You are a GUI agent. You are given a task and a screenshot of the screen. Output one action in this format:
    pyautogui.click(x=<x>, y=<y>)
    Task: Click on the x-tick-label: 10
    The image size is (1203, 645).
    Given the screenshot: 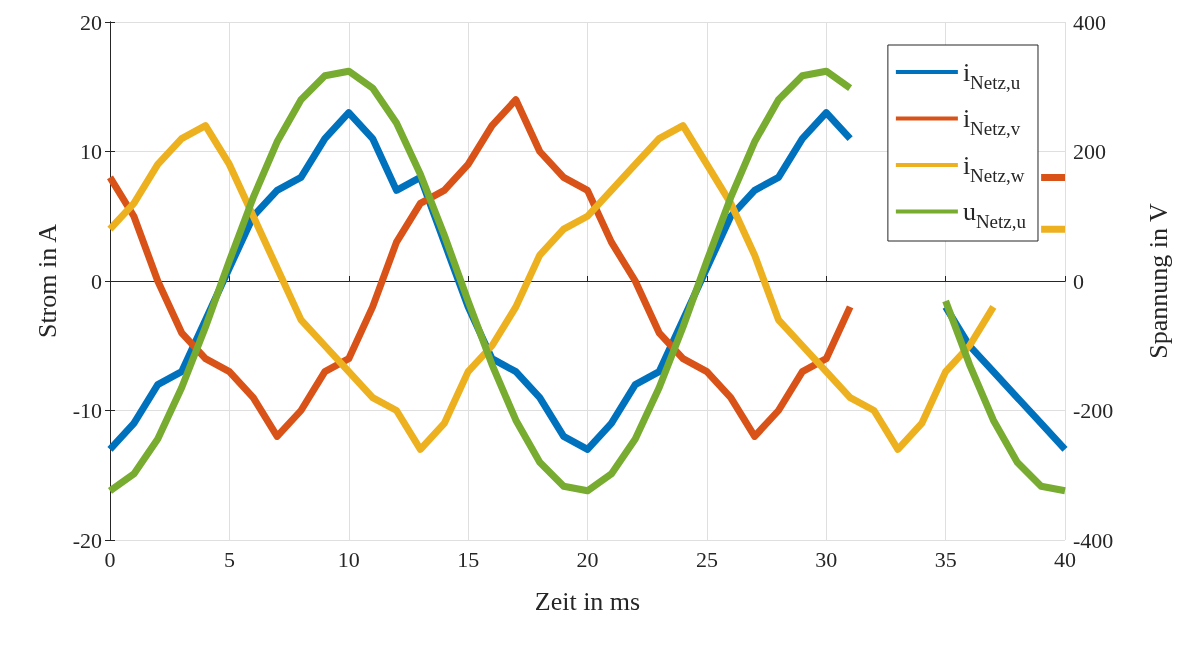 What is the action you would take?
    pyautogui.click(x=348, y=559)
    